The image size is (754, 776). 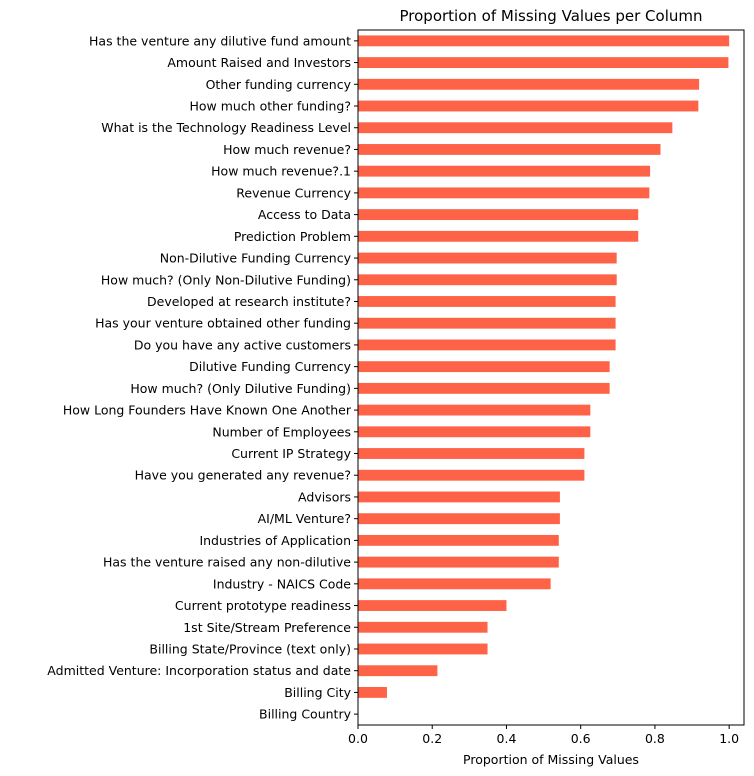 What do you see at coordinates (287, 149) in the screenshot?
I see `y-tick-label: How much revenue?` at bounding box center [287, 149].